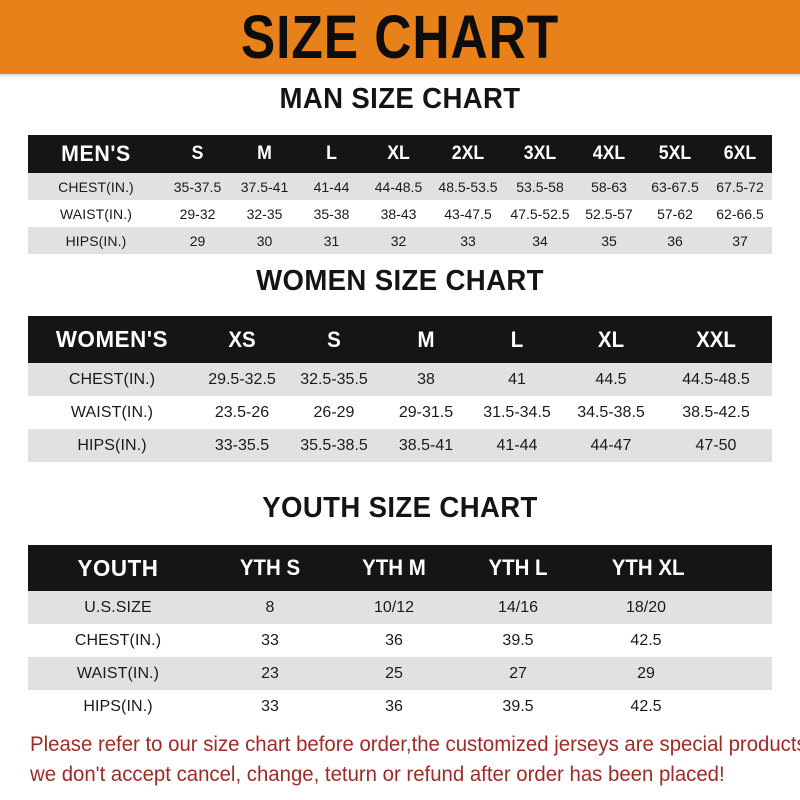 This screenshot has height=800, width=800. What do you see at coordinates (518, 640) in the screenshot?
I see `youth-chest-l: 39.5` at bounding box center [518, 640].